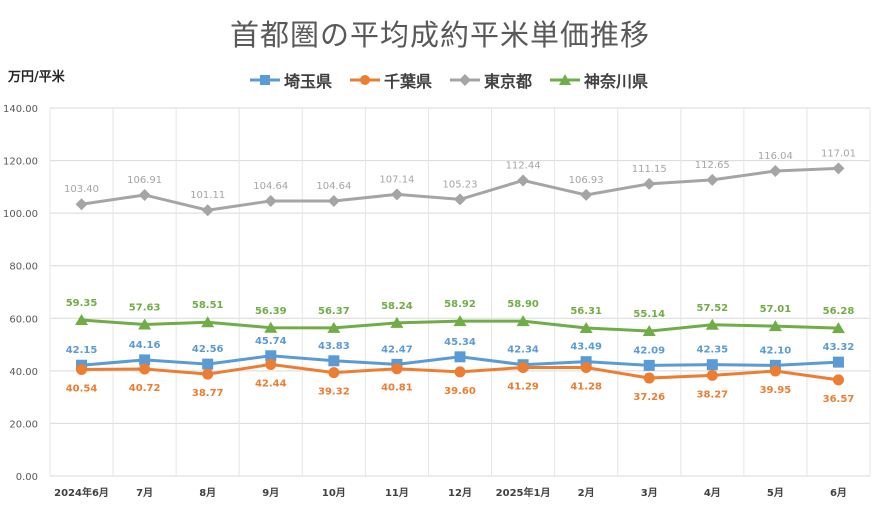 The image size is (880, 507). Describe the element at coordinates (365, 80) in the screenshot. I see `legend-marker-chiba` at that location.